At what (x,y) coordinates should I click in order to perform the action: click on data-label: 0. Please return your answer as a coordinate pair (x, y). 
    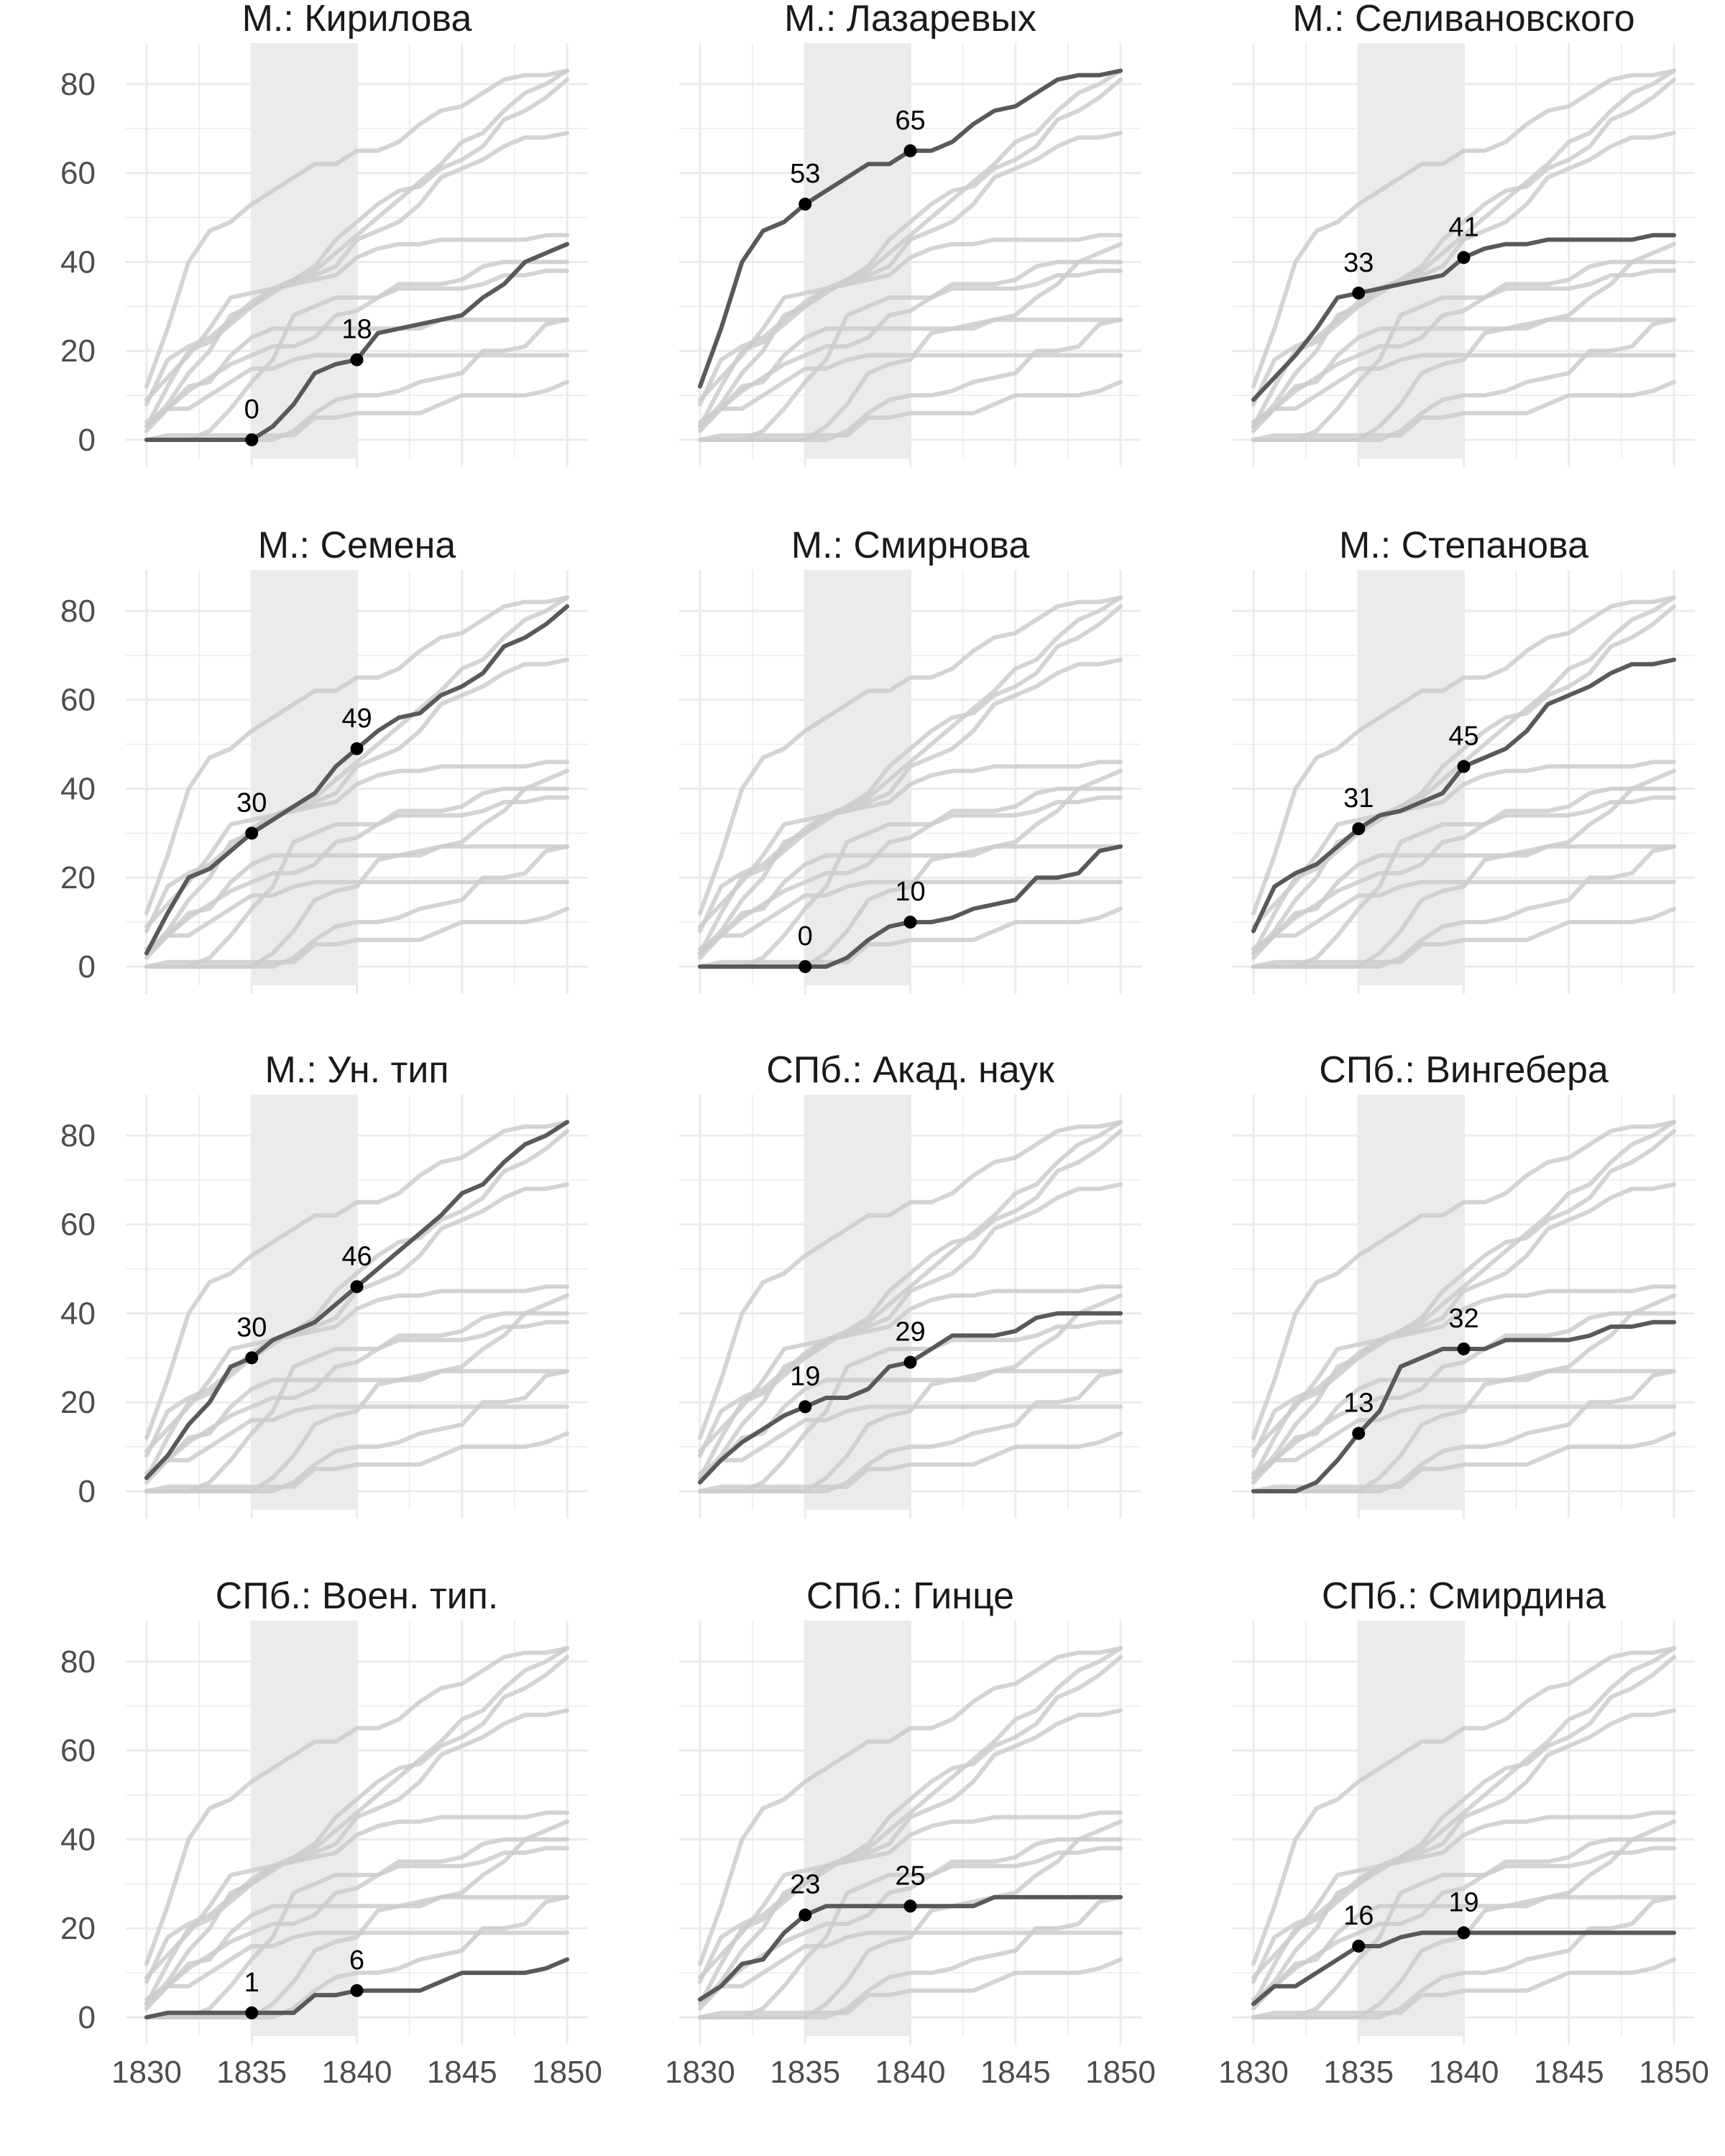
    Looking at the image, I should click on (805, 937).